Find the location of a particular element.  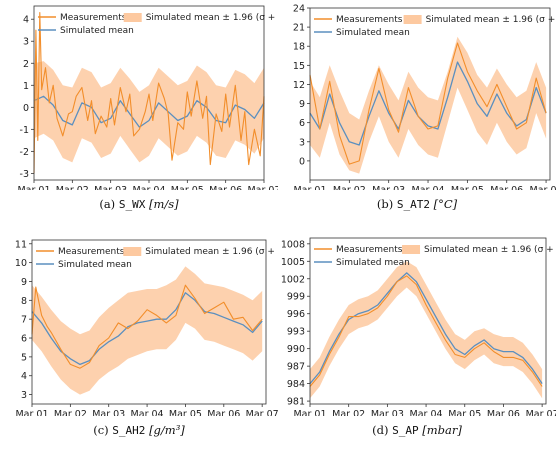

simulated-mean-line-a is located at coordinates (149, 111).